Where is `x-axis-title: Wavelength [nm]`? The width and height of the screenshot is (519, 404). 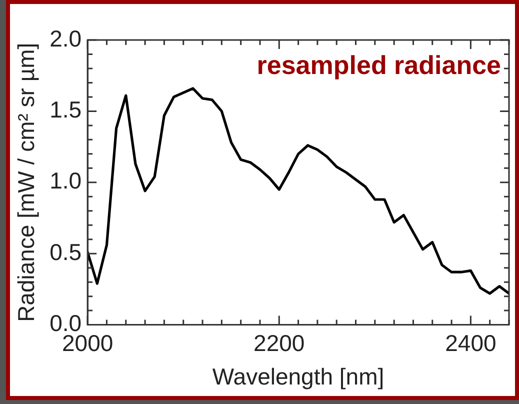 x-axis-title: Wavelength [nm] is located at coordinates (298, 377).